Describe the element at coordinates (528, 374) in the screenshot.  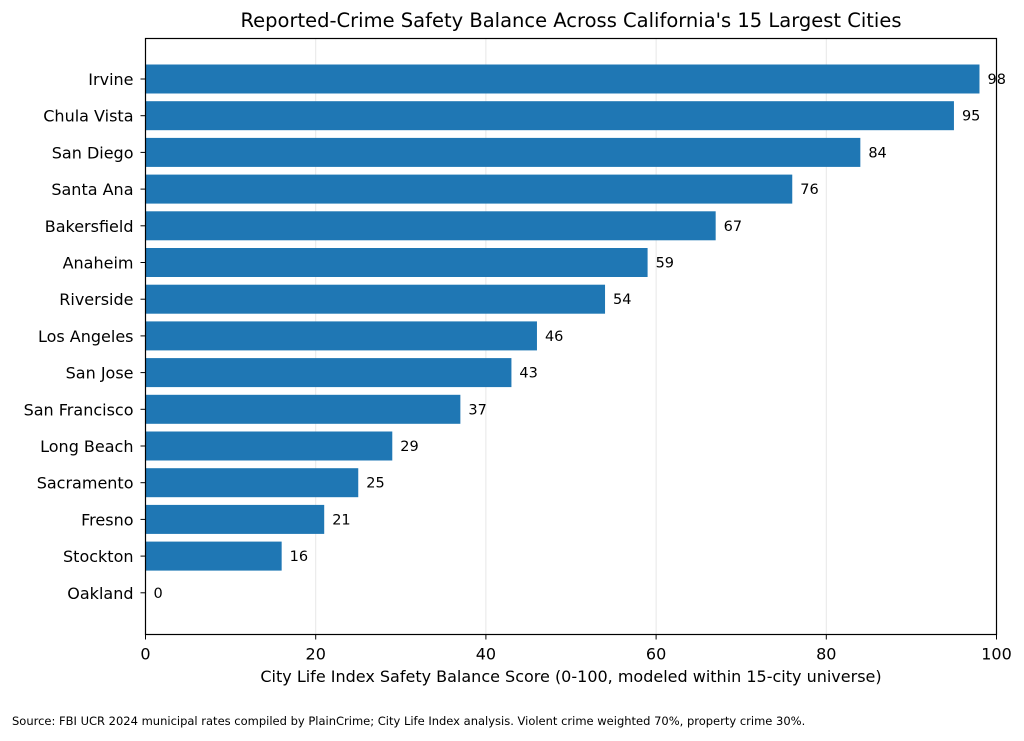
I see `data-label: 43` at that location.